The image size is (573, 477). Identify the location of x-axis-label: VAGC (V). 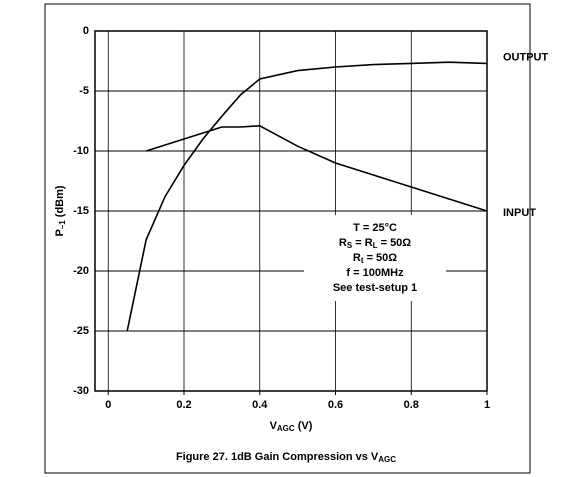
(291, 426).